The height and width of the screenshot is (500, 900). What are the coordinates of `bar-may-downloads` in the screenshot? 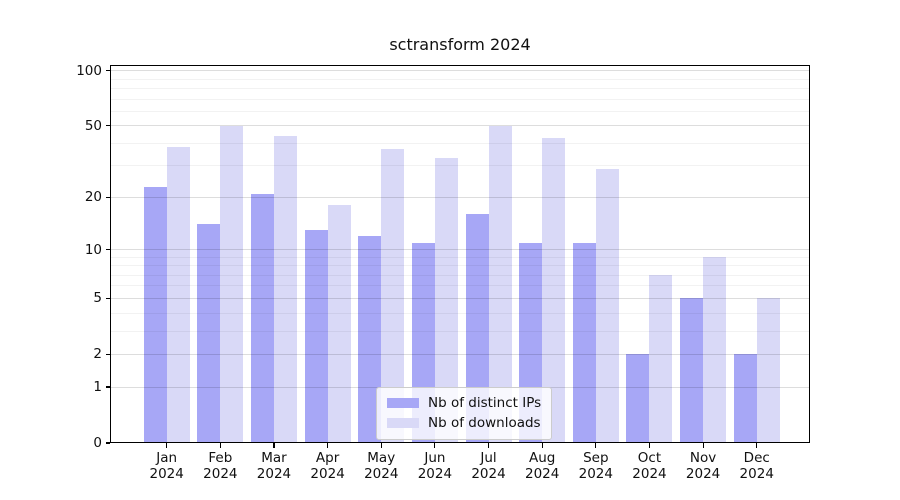 It's located at (393, 296).